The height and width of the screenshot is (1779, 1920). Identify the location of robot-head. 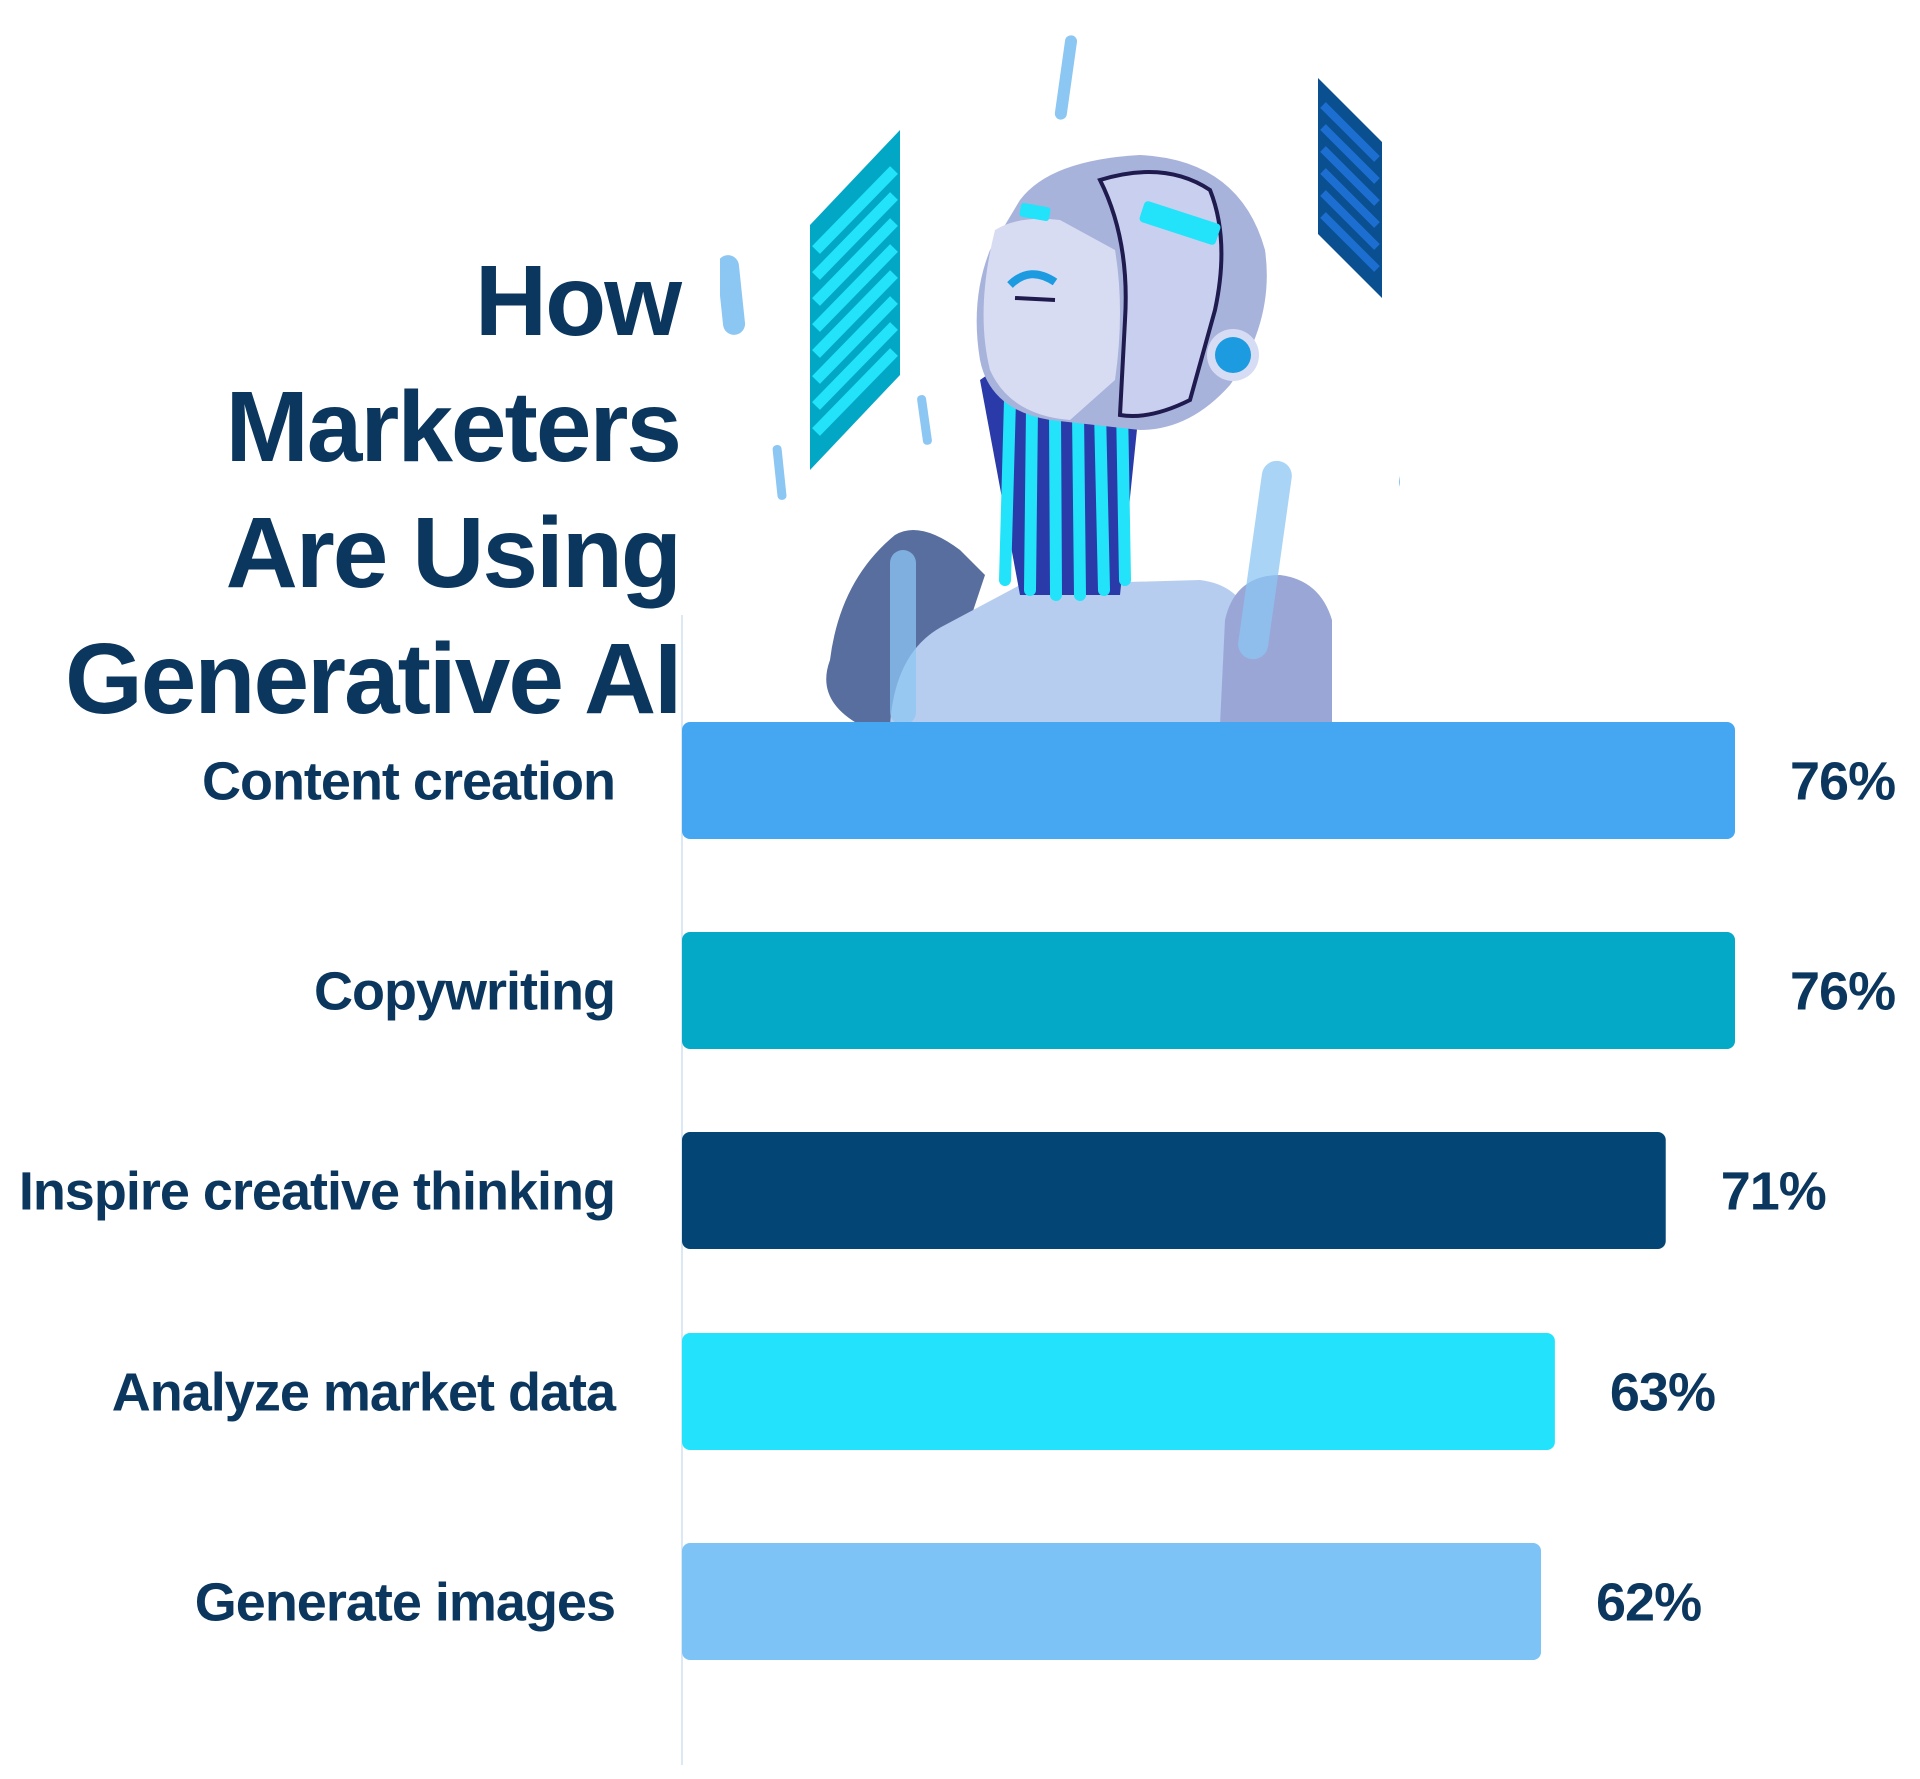
(1121, 292).